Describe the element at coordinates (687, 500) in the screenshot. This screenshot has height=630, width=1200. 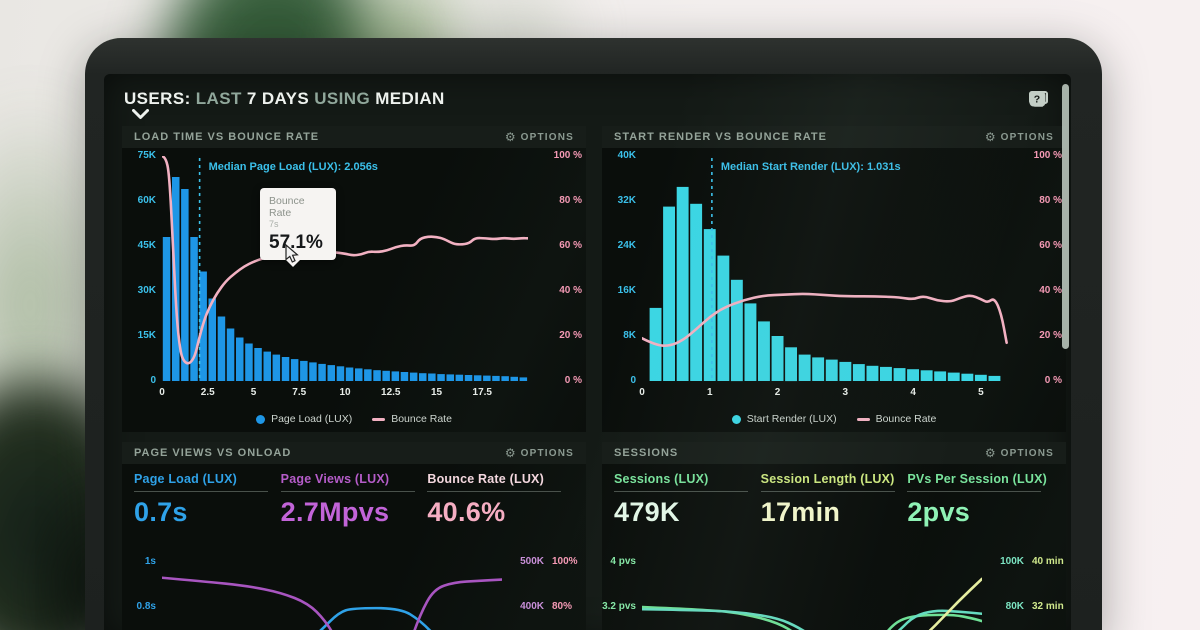
I see `metric-sessions: Sessions (LUX) 479K` at that location.